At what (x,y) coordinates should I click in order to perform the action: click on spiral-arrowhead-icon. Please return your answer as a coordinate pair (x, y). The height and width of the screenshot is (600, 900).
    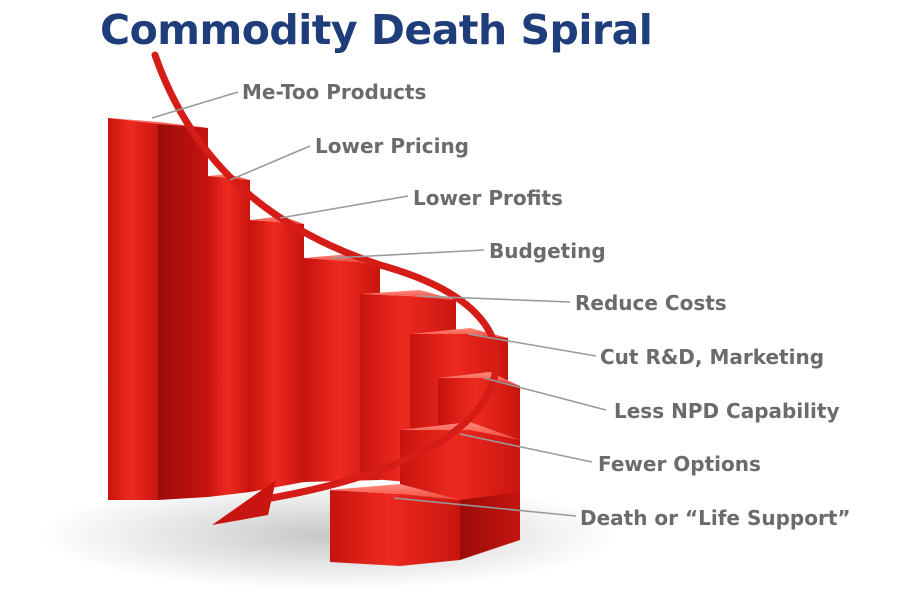
    Looking at the image, I should click on (244, 502).